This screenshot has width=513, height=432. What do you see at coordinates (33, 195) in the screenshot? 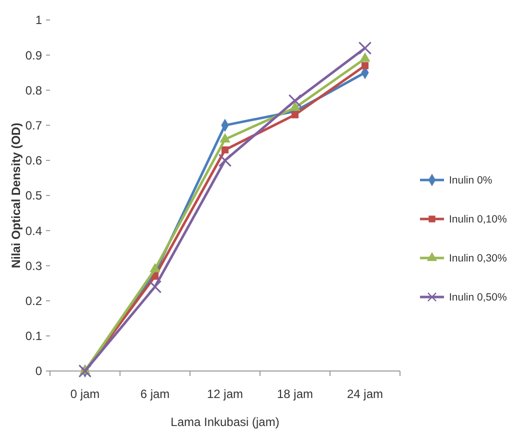
I see `y-tick-label: 0.5` at bounding box center [33, 195].